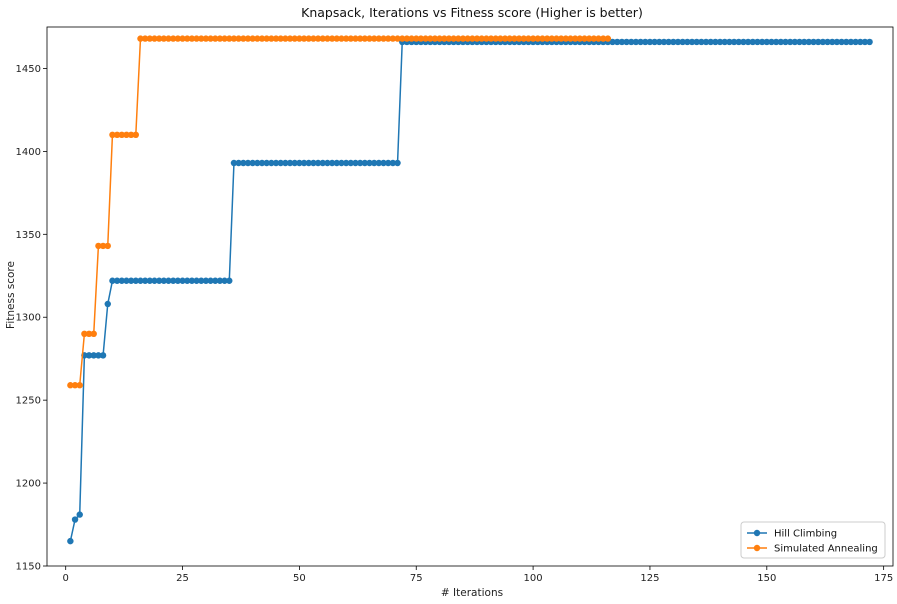 This screenshot has width=897, height=604. Describe the element at coordinates (28, 152) in the screenshot. I see `y-tick-label: 1400` at that location.